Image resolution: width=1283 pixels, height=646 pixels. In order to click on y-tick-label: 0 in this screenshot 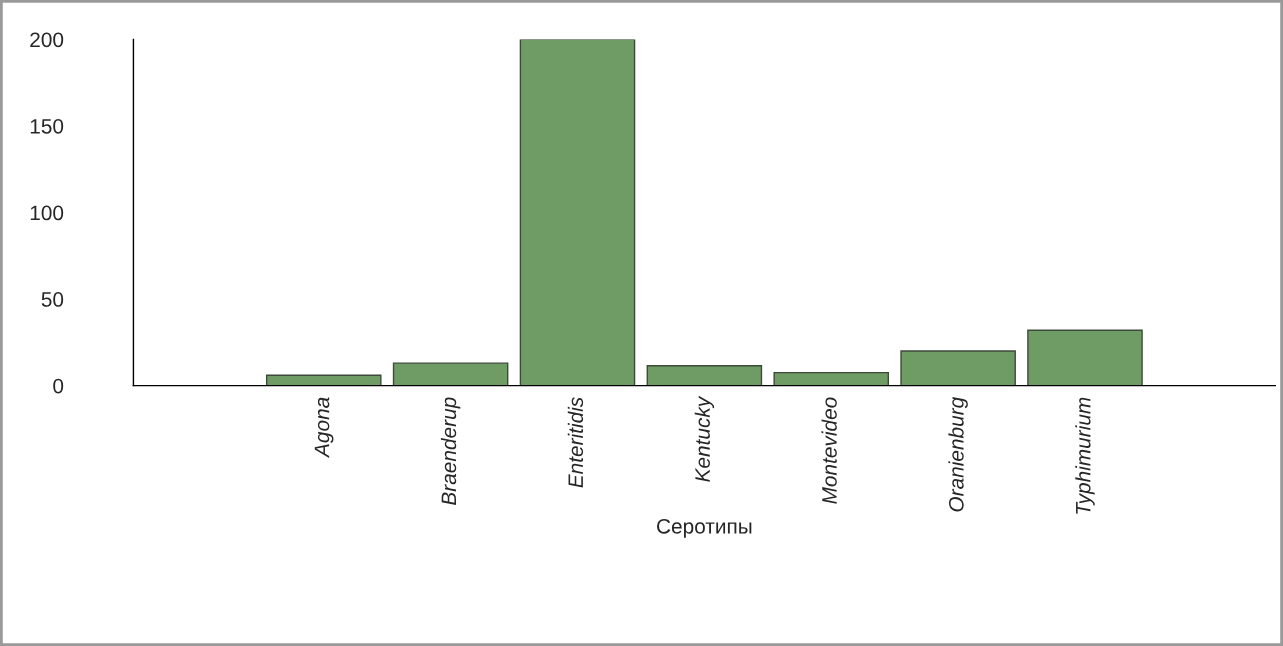, I will do `click(58, 386)`.